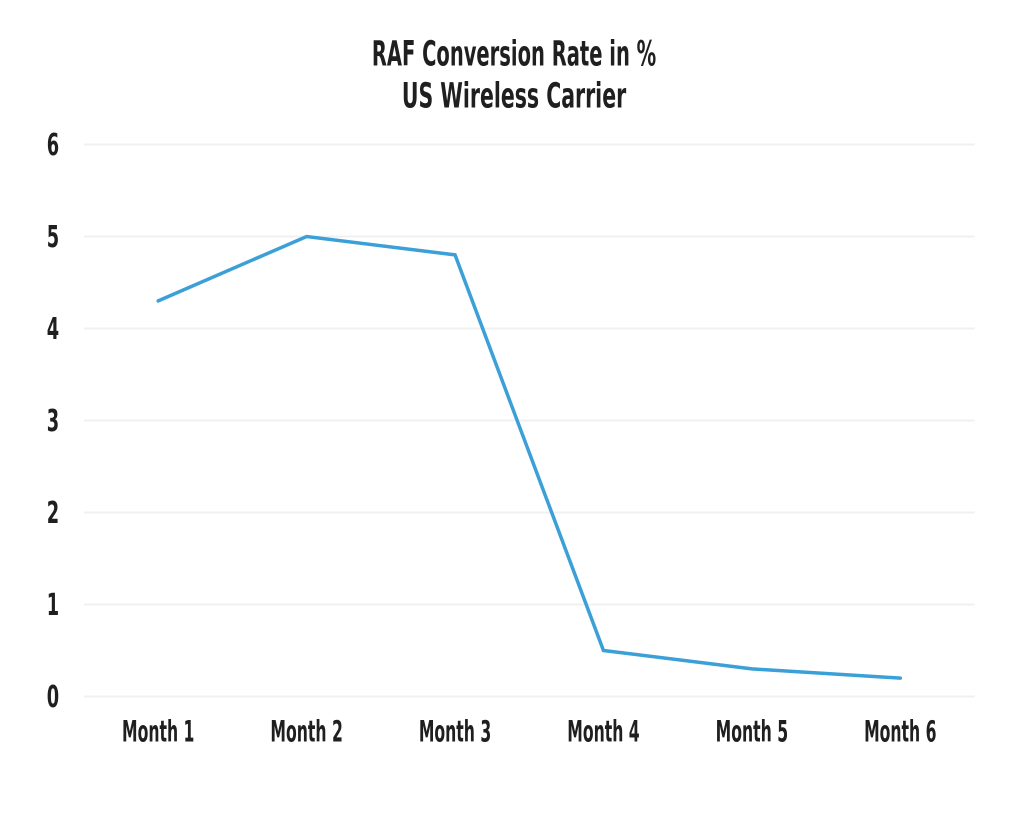 The height and width of the screenshot is (826, 1024). Describe the element at coordinates (455, 732) in the screenshot. I see `x-axis-label: Month 3` at that location.